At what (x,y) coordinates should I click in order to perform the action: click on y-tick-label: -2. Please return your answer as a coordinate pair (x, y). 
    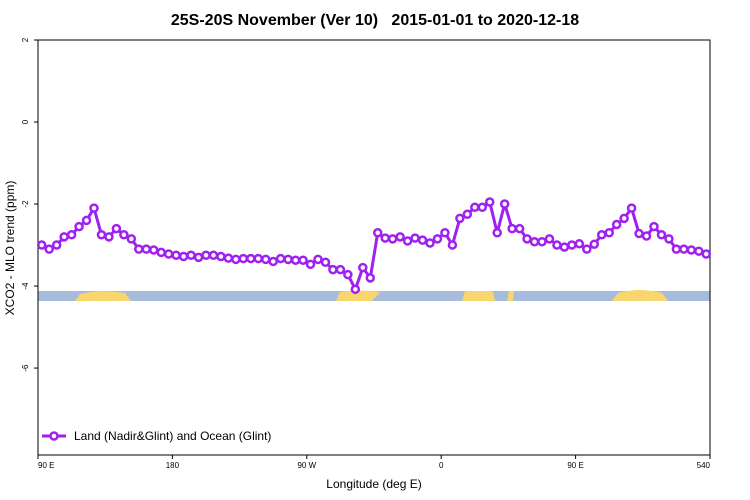
    Looking at the image, I should click on (25, 204).